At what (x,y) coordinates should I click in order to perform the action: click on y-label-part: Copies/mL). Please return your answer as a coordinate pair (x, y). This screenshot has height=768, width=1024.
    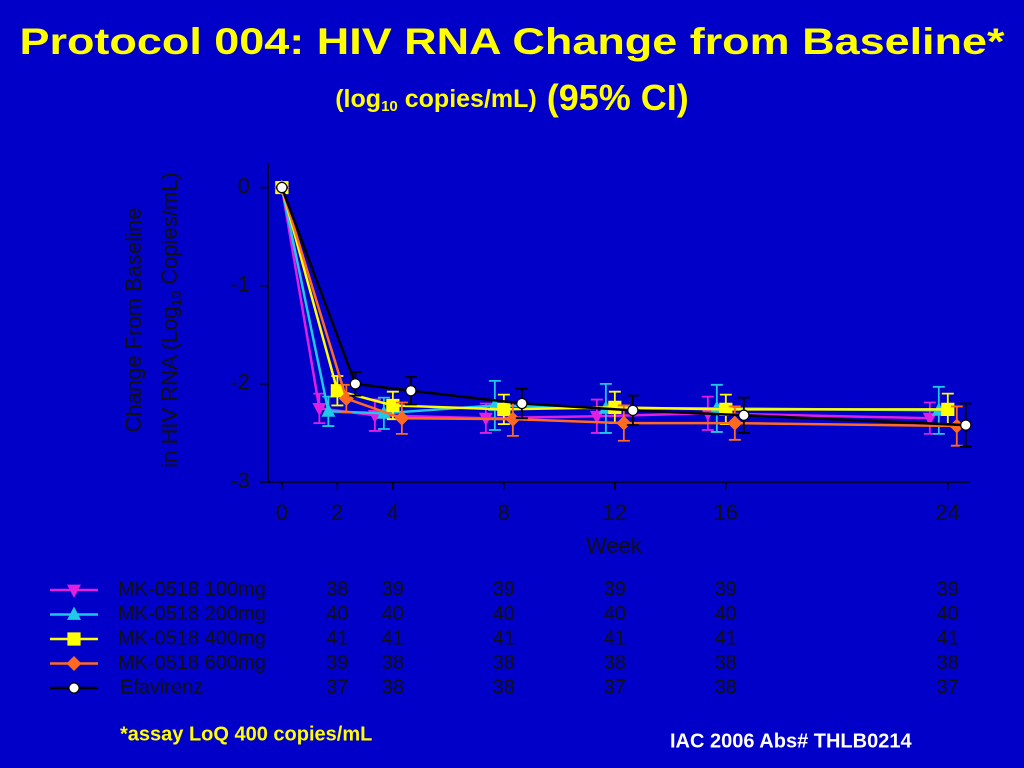
    Looking at the image, I should click on (169, 228).